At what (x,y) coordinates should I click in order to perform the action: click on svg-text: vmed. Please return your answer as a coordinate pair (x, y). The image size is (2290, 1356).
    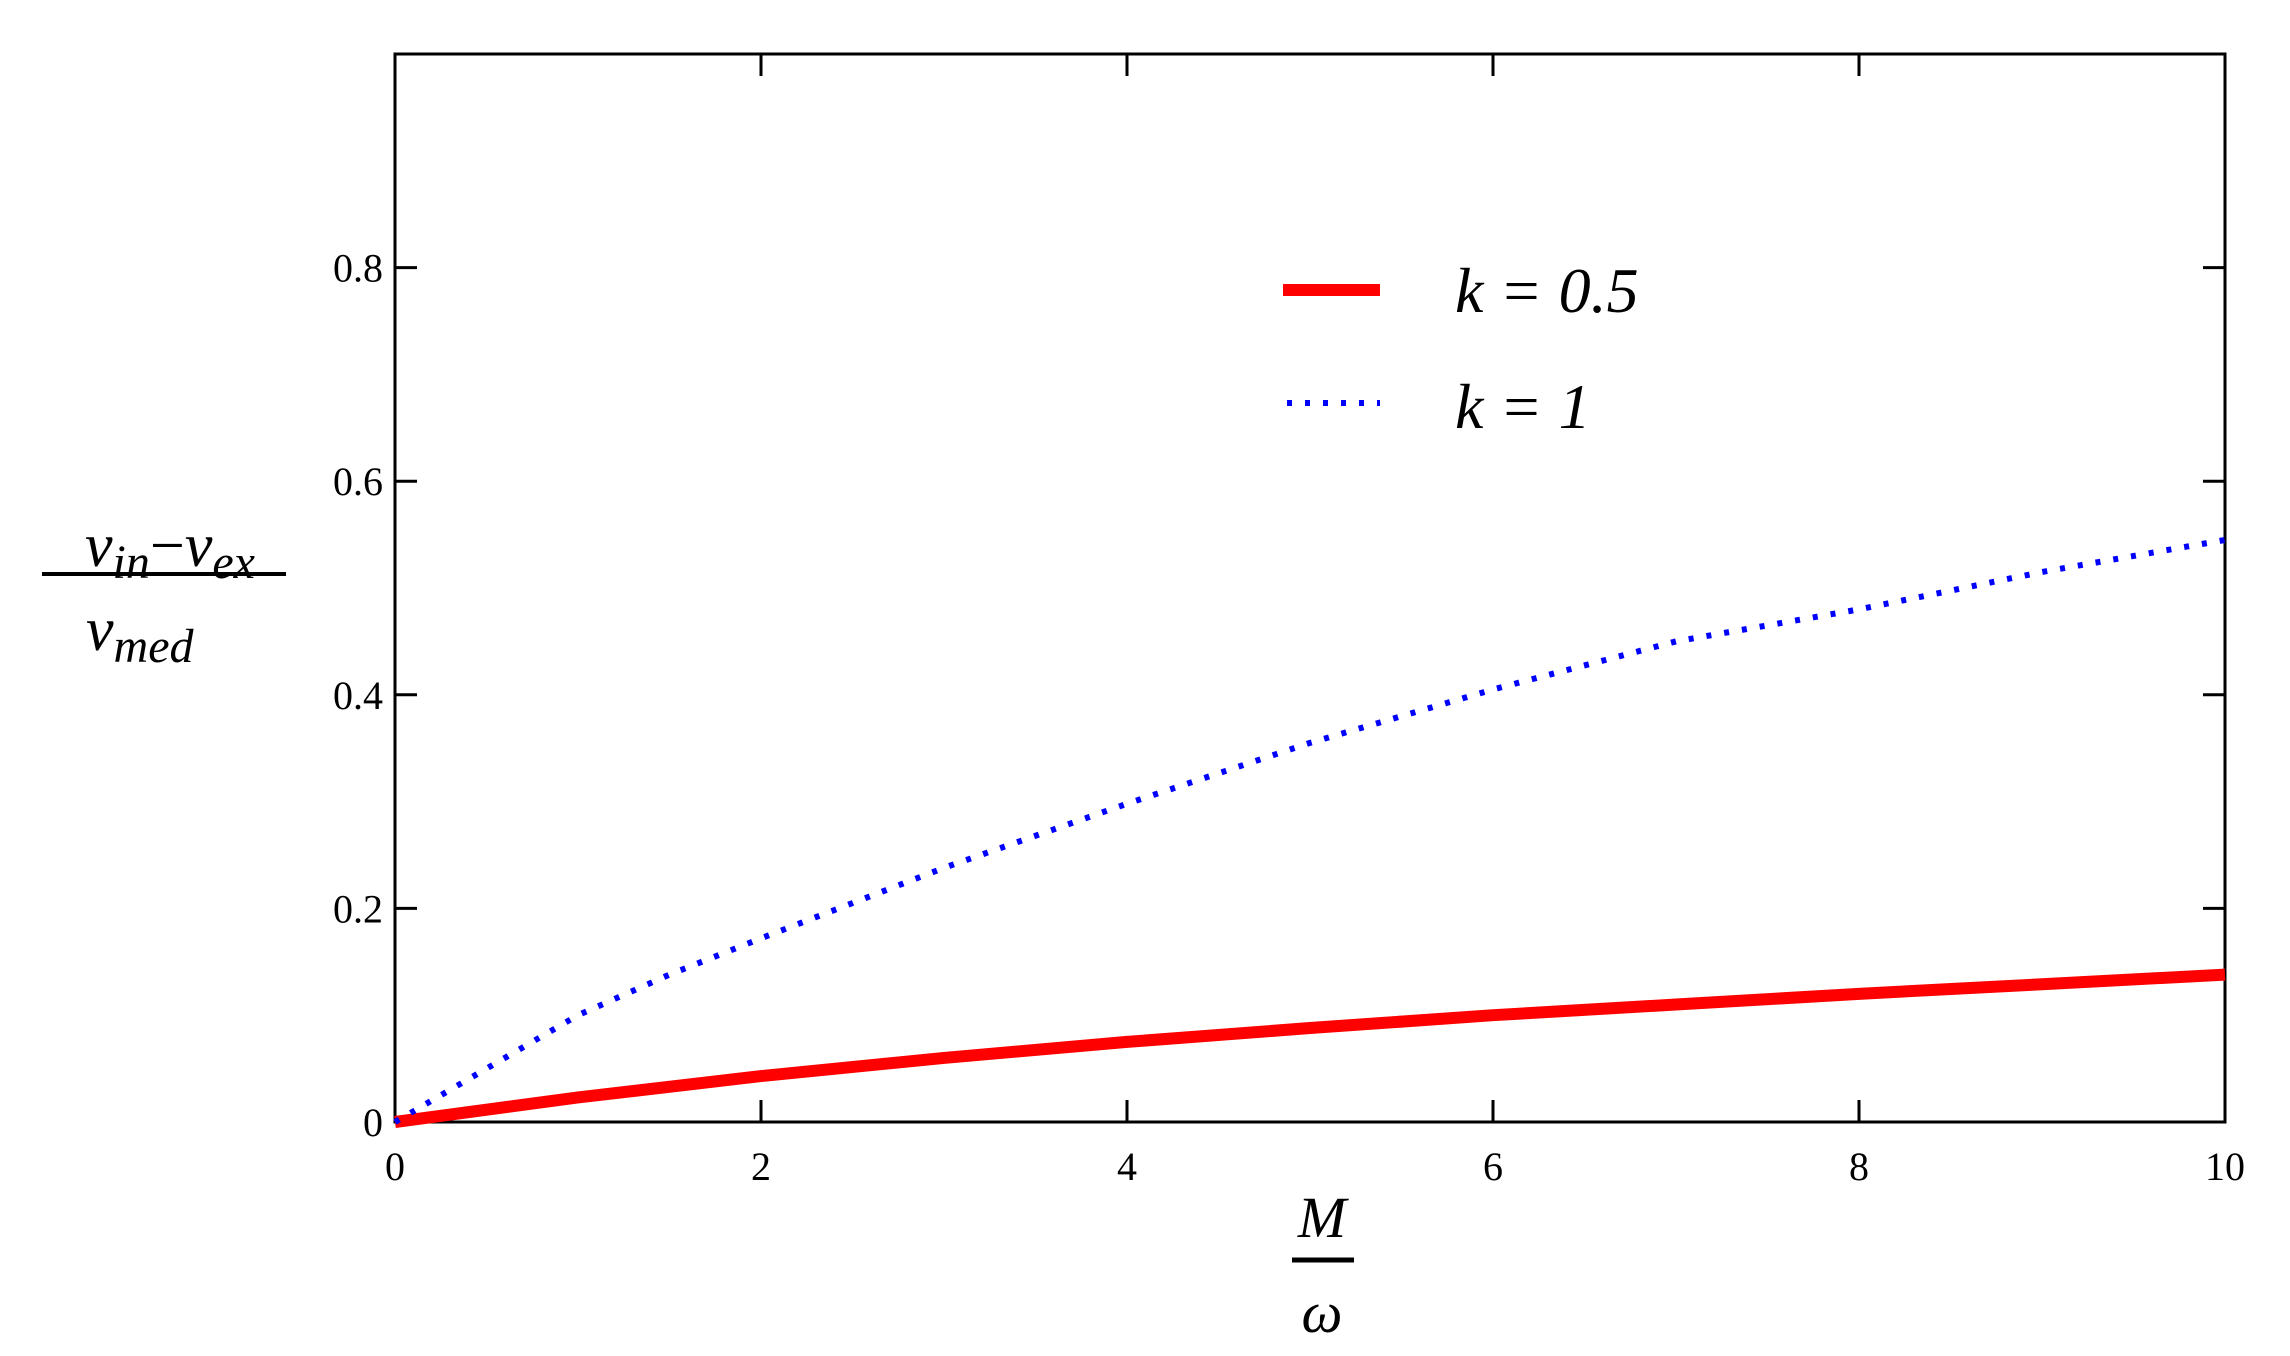
    Looking at the image, I should click on (140, 634).